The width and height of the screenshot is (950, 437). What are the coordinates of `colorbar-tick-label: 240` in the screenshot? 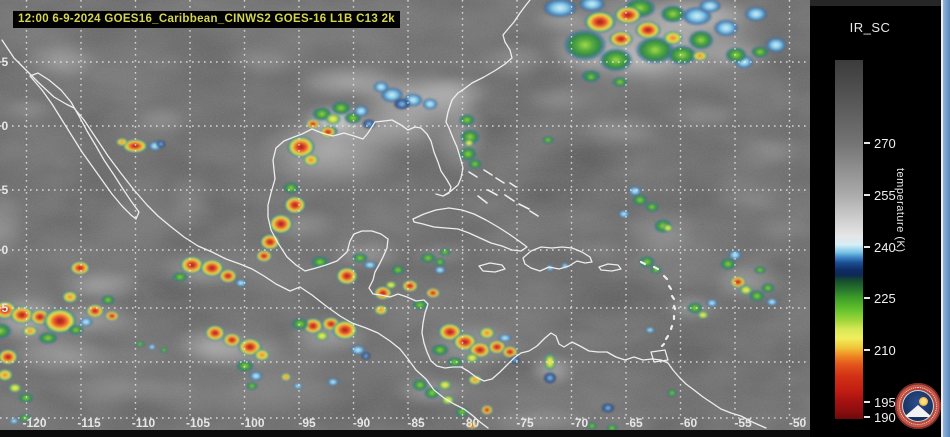 It's located at (885, 247).